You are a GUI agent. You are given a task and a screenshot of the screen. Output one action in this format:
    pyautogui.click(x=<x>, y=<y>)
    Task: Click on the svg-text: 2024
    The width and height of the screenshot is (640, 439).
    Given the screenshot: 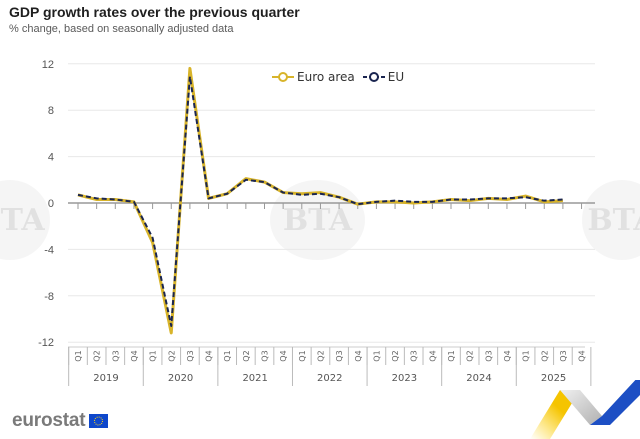 What is the action you would take?
    pyautogui.click(x=478, y=378)
    